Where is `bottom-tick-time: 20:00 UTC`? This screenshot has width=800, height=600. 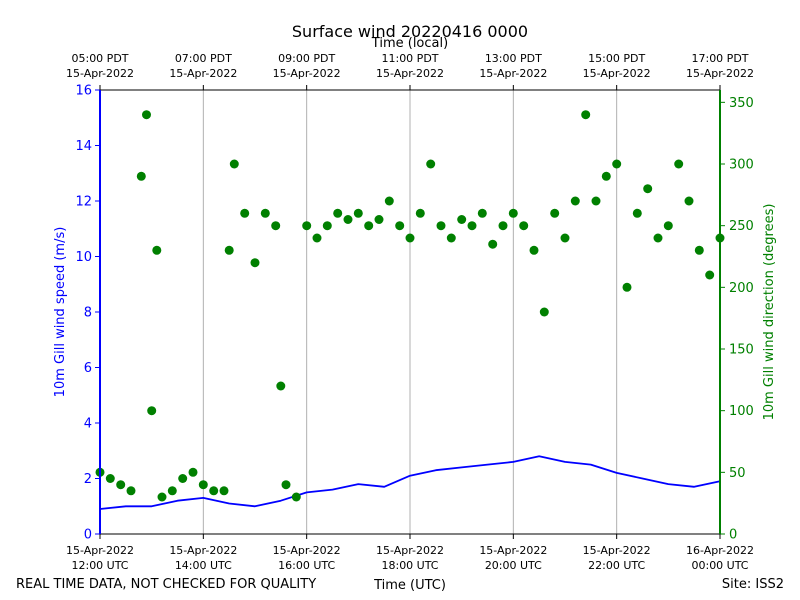
bottom-tick-time: 20:00 UTC is located at coordinates (513, 565).